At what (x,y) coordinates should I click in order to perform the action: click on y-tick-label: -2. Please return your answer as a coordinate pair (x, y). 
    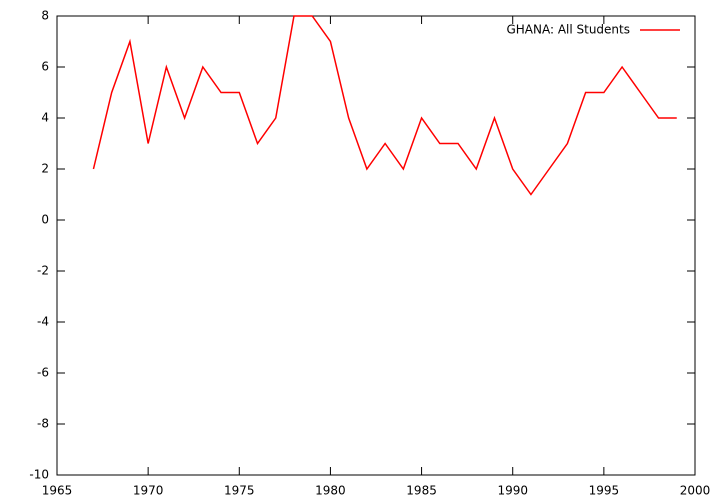
    Looking at the image, I should click on (43, 271).